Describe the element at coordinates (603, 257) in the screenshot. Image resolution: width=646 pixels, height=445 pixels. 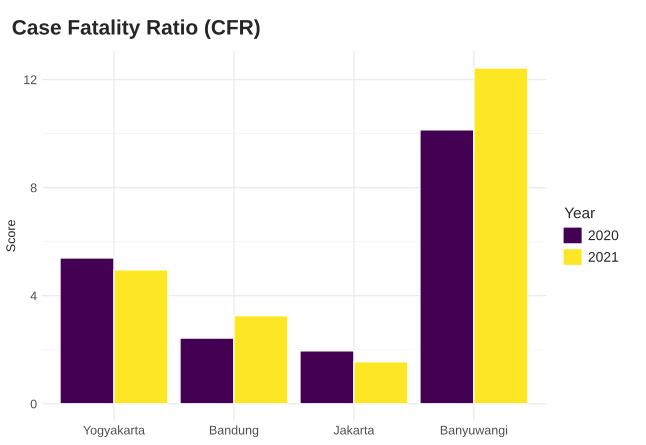
I see `legend-label: 2021` at that location.